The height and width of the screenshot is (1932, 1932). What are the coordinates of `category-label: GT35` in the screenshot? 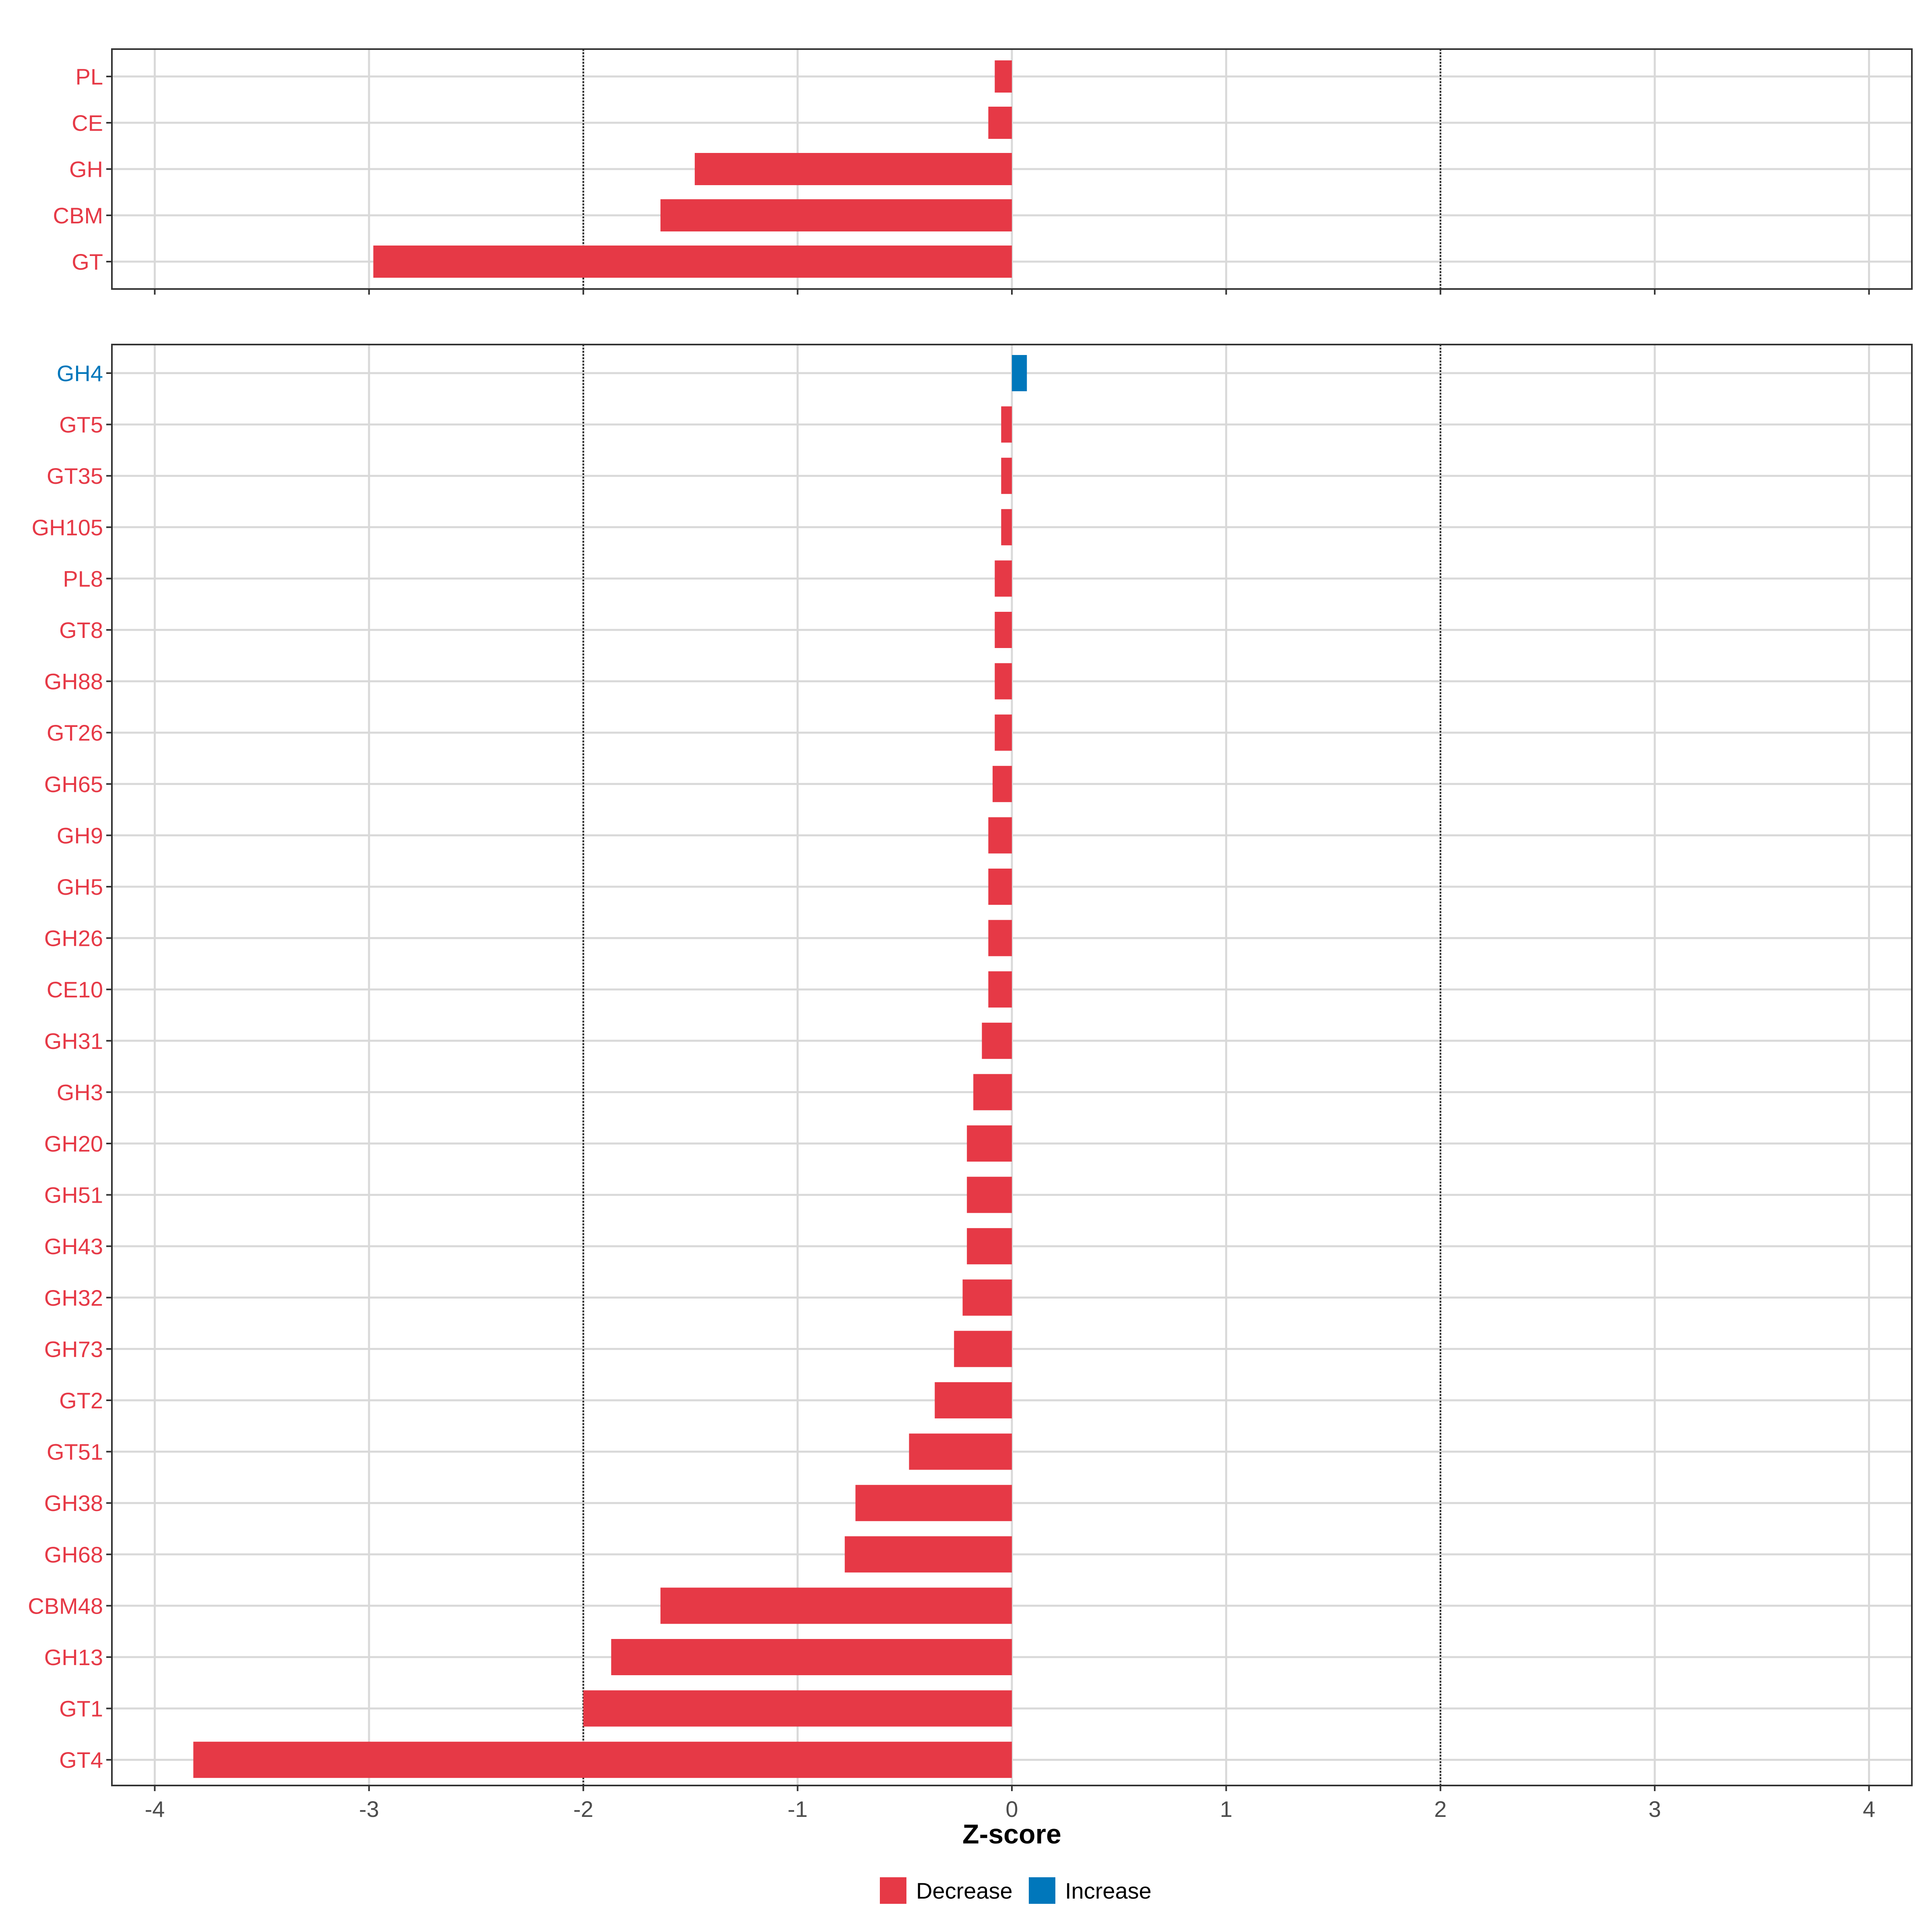 It's located at (75, 476).